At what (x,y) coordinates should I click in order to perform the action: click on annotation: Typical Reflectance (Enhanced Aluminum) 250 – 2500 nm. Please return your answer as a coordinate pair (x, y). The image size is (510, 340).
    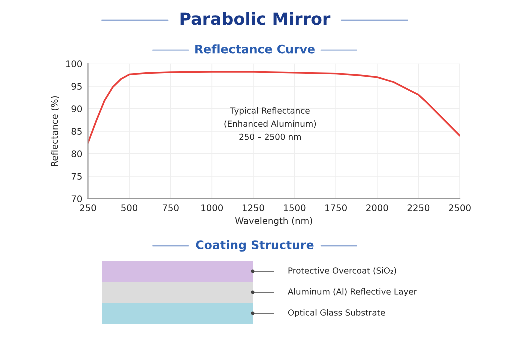
    Looking at the image, I should click on (270, 124).